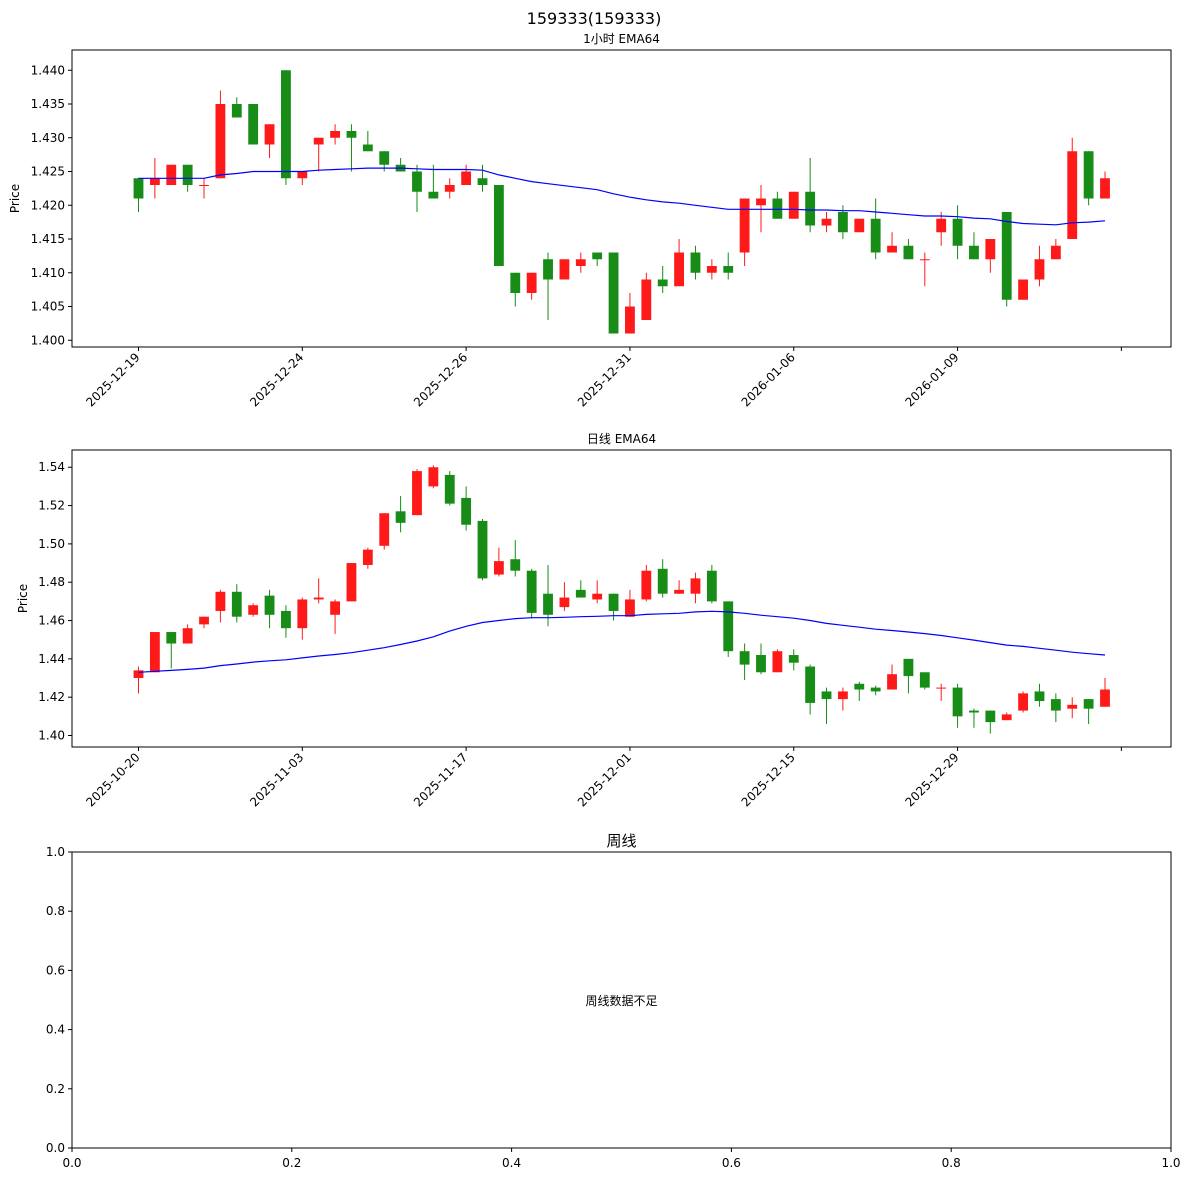 This screenshot has width=1189, height=1184. Describe the element at coordinates (51, 697) in the screenshot. I see `y-tick-label: 1.42` at that location.